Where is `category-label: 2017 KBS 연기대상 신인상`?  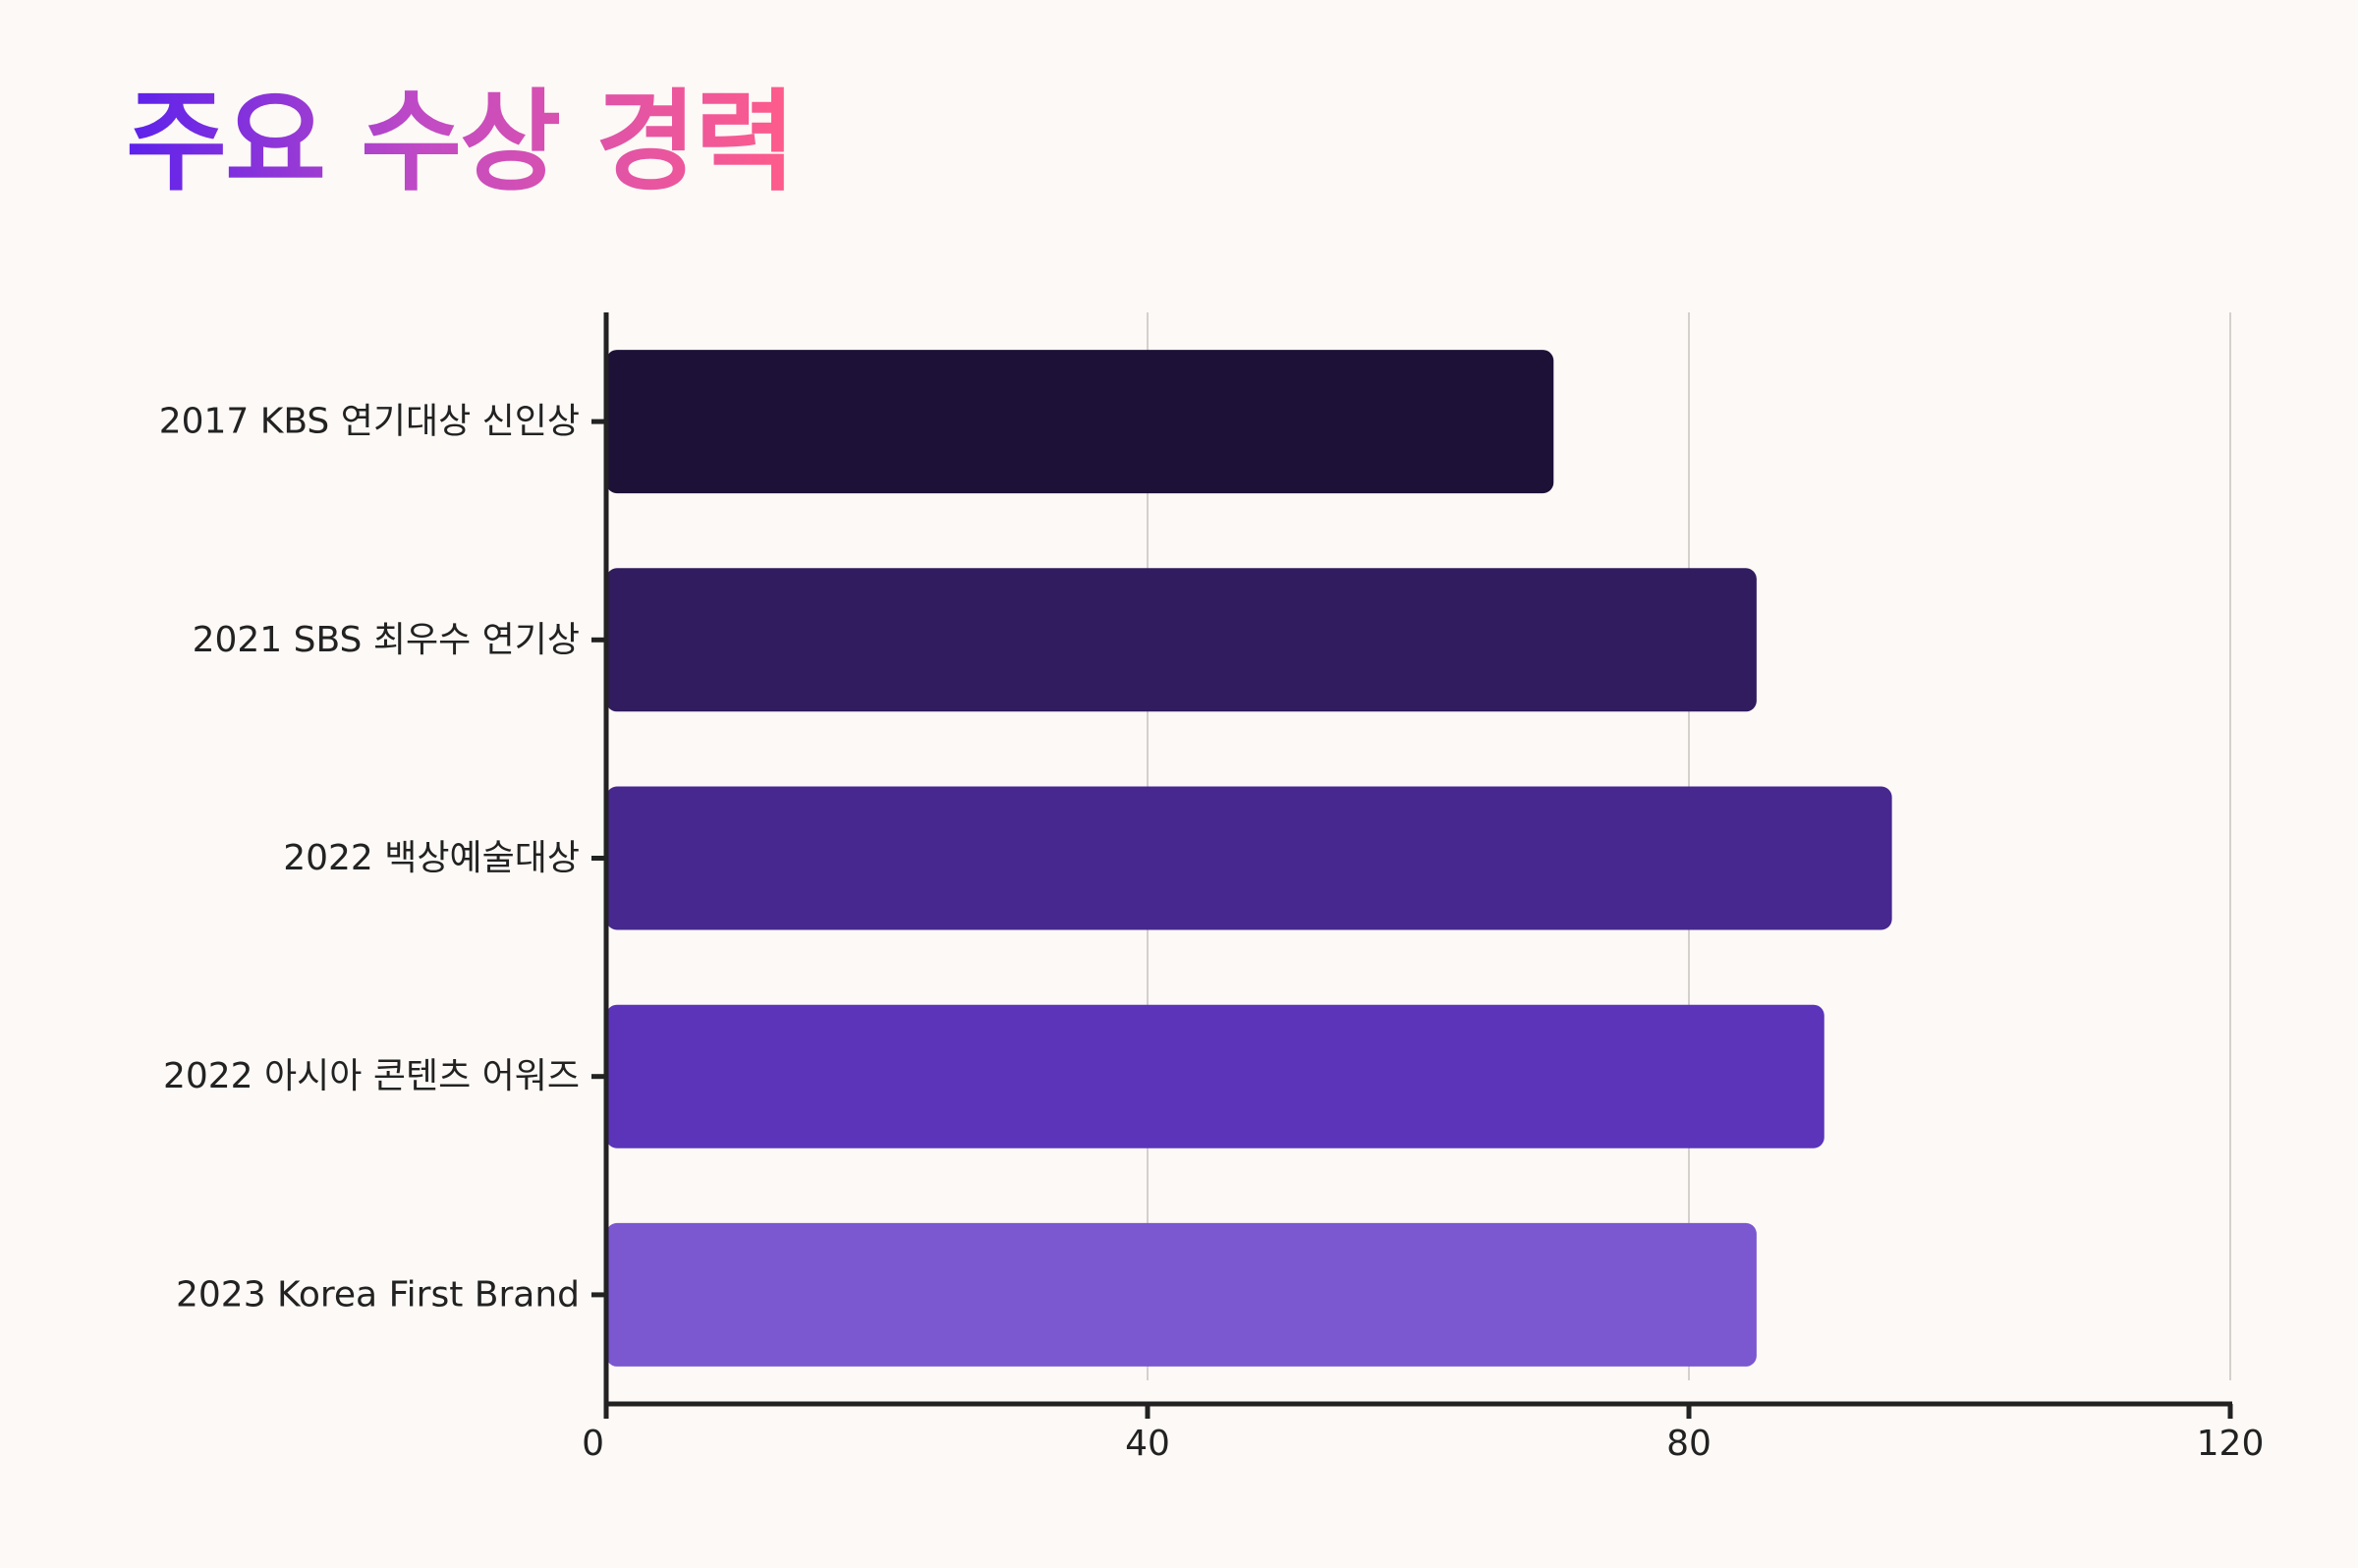 category-label: 2017 KBS 연기대상 신인상 is located at coordinates (369, 422).